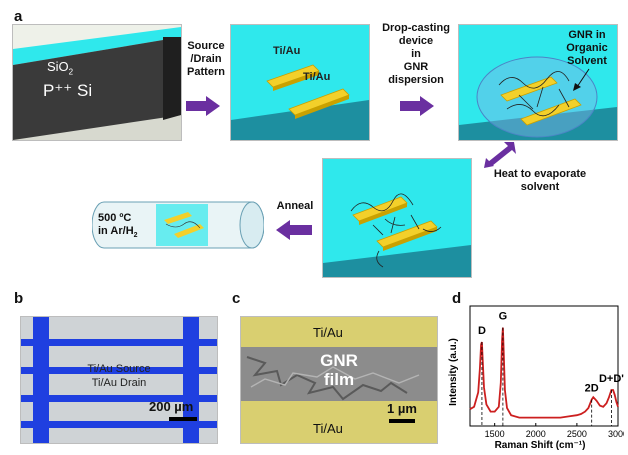  What do you see at coordinates (317, 77) in the screenshot?
I see `pad-bottom-label: Ti/Au` at bounding box center [317, 77].